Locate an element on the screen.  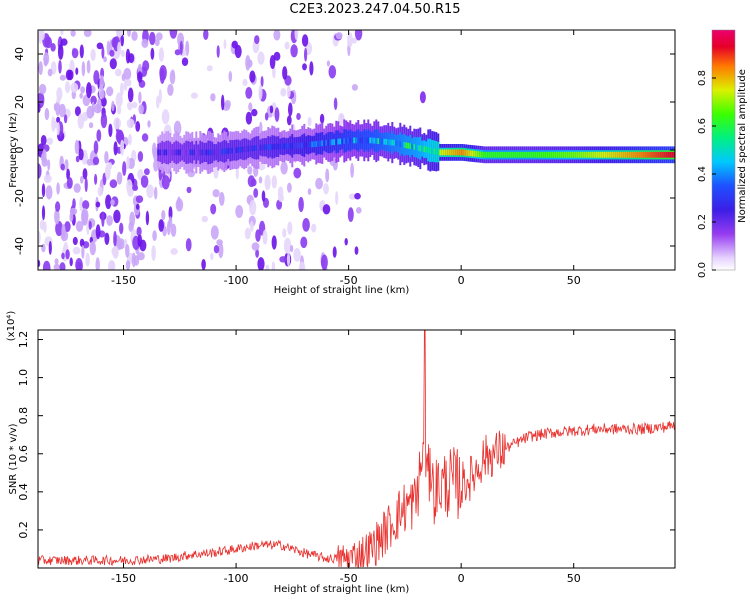
bottom-y-tick-label: 0.4 is located at coordinates (23, 492).